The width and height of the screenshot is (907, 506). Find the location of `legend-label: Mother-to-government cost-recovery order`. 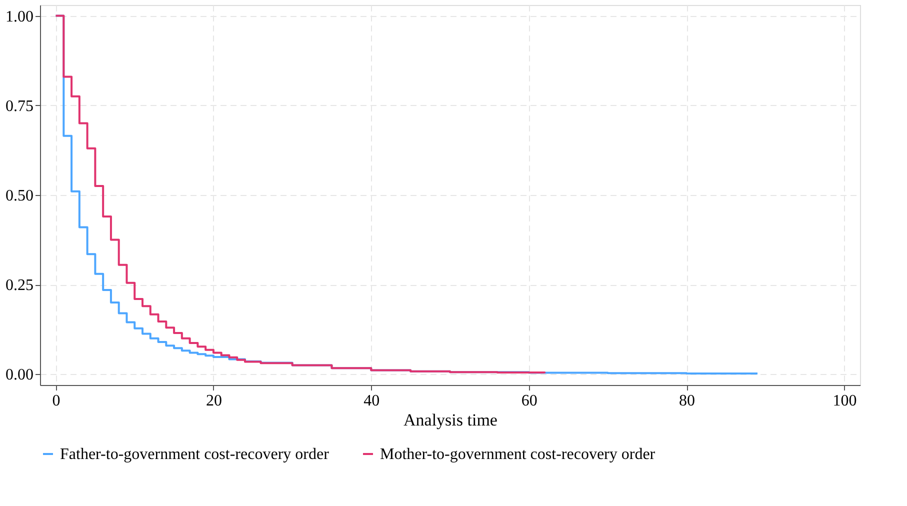

legend-label: Mother-to-government cost-recovery order is located at coordinates (518, 454).